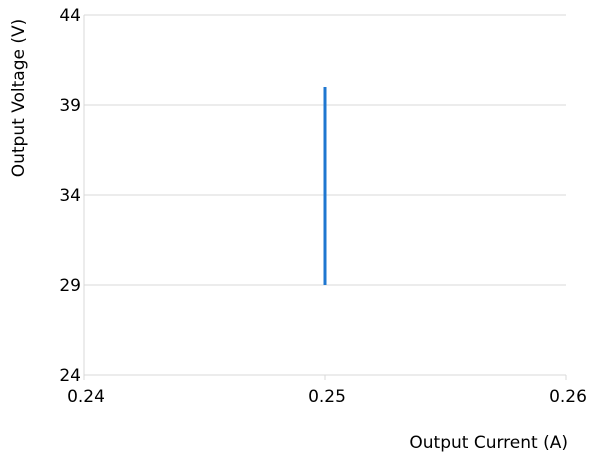 The image size is (591, 459). I want to click on y-tick-label: 39, so click(70, 106).